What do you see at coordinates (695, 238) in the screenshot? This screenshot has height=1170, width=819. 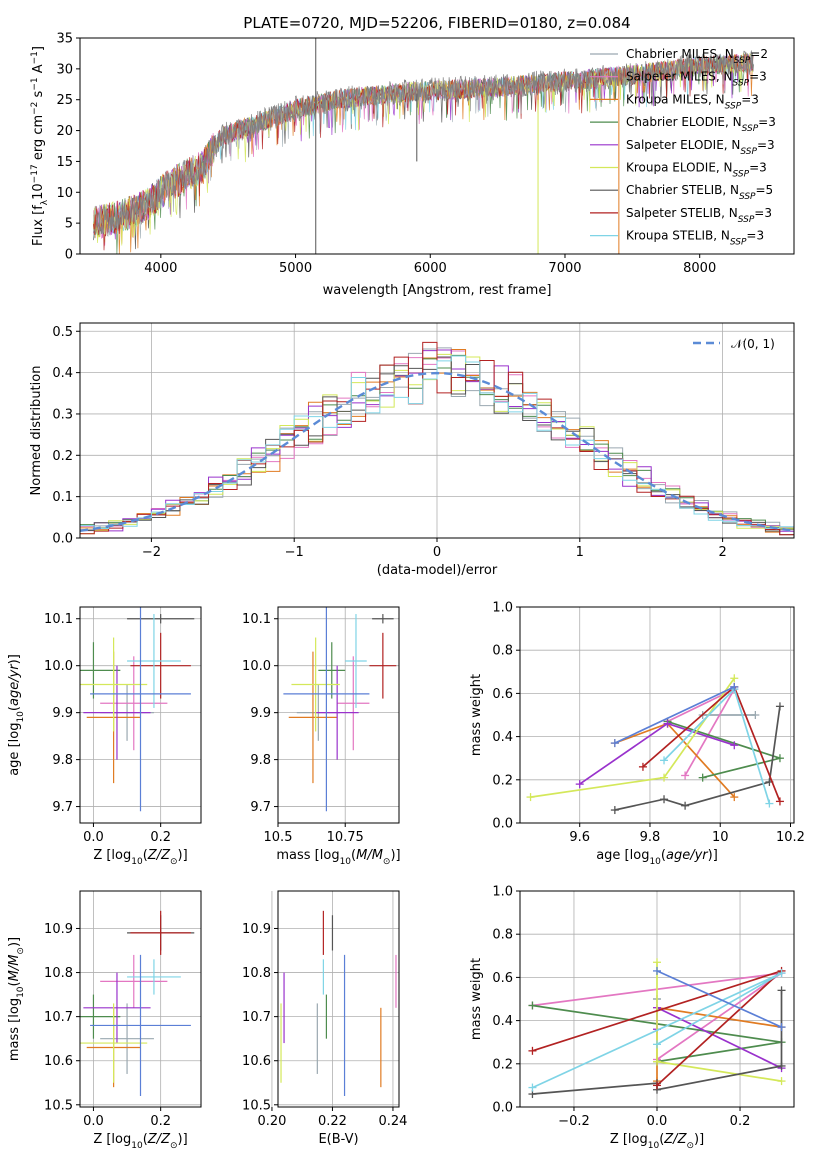 I see `legend-entry: Kroupa STELIB, NSSP=3` at bounding box center [695, 238].